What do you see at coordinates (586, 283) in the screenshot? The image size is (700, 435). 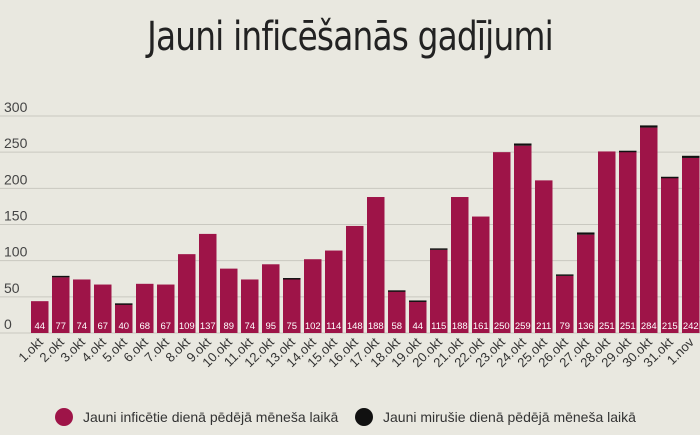 I see `bar-infected-27.okt` at bounding box center [586, 283].